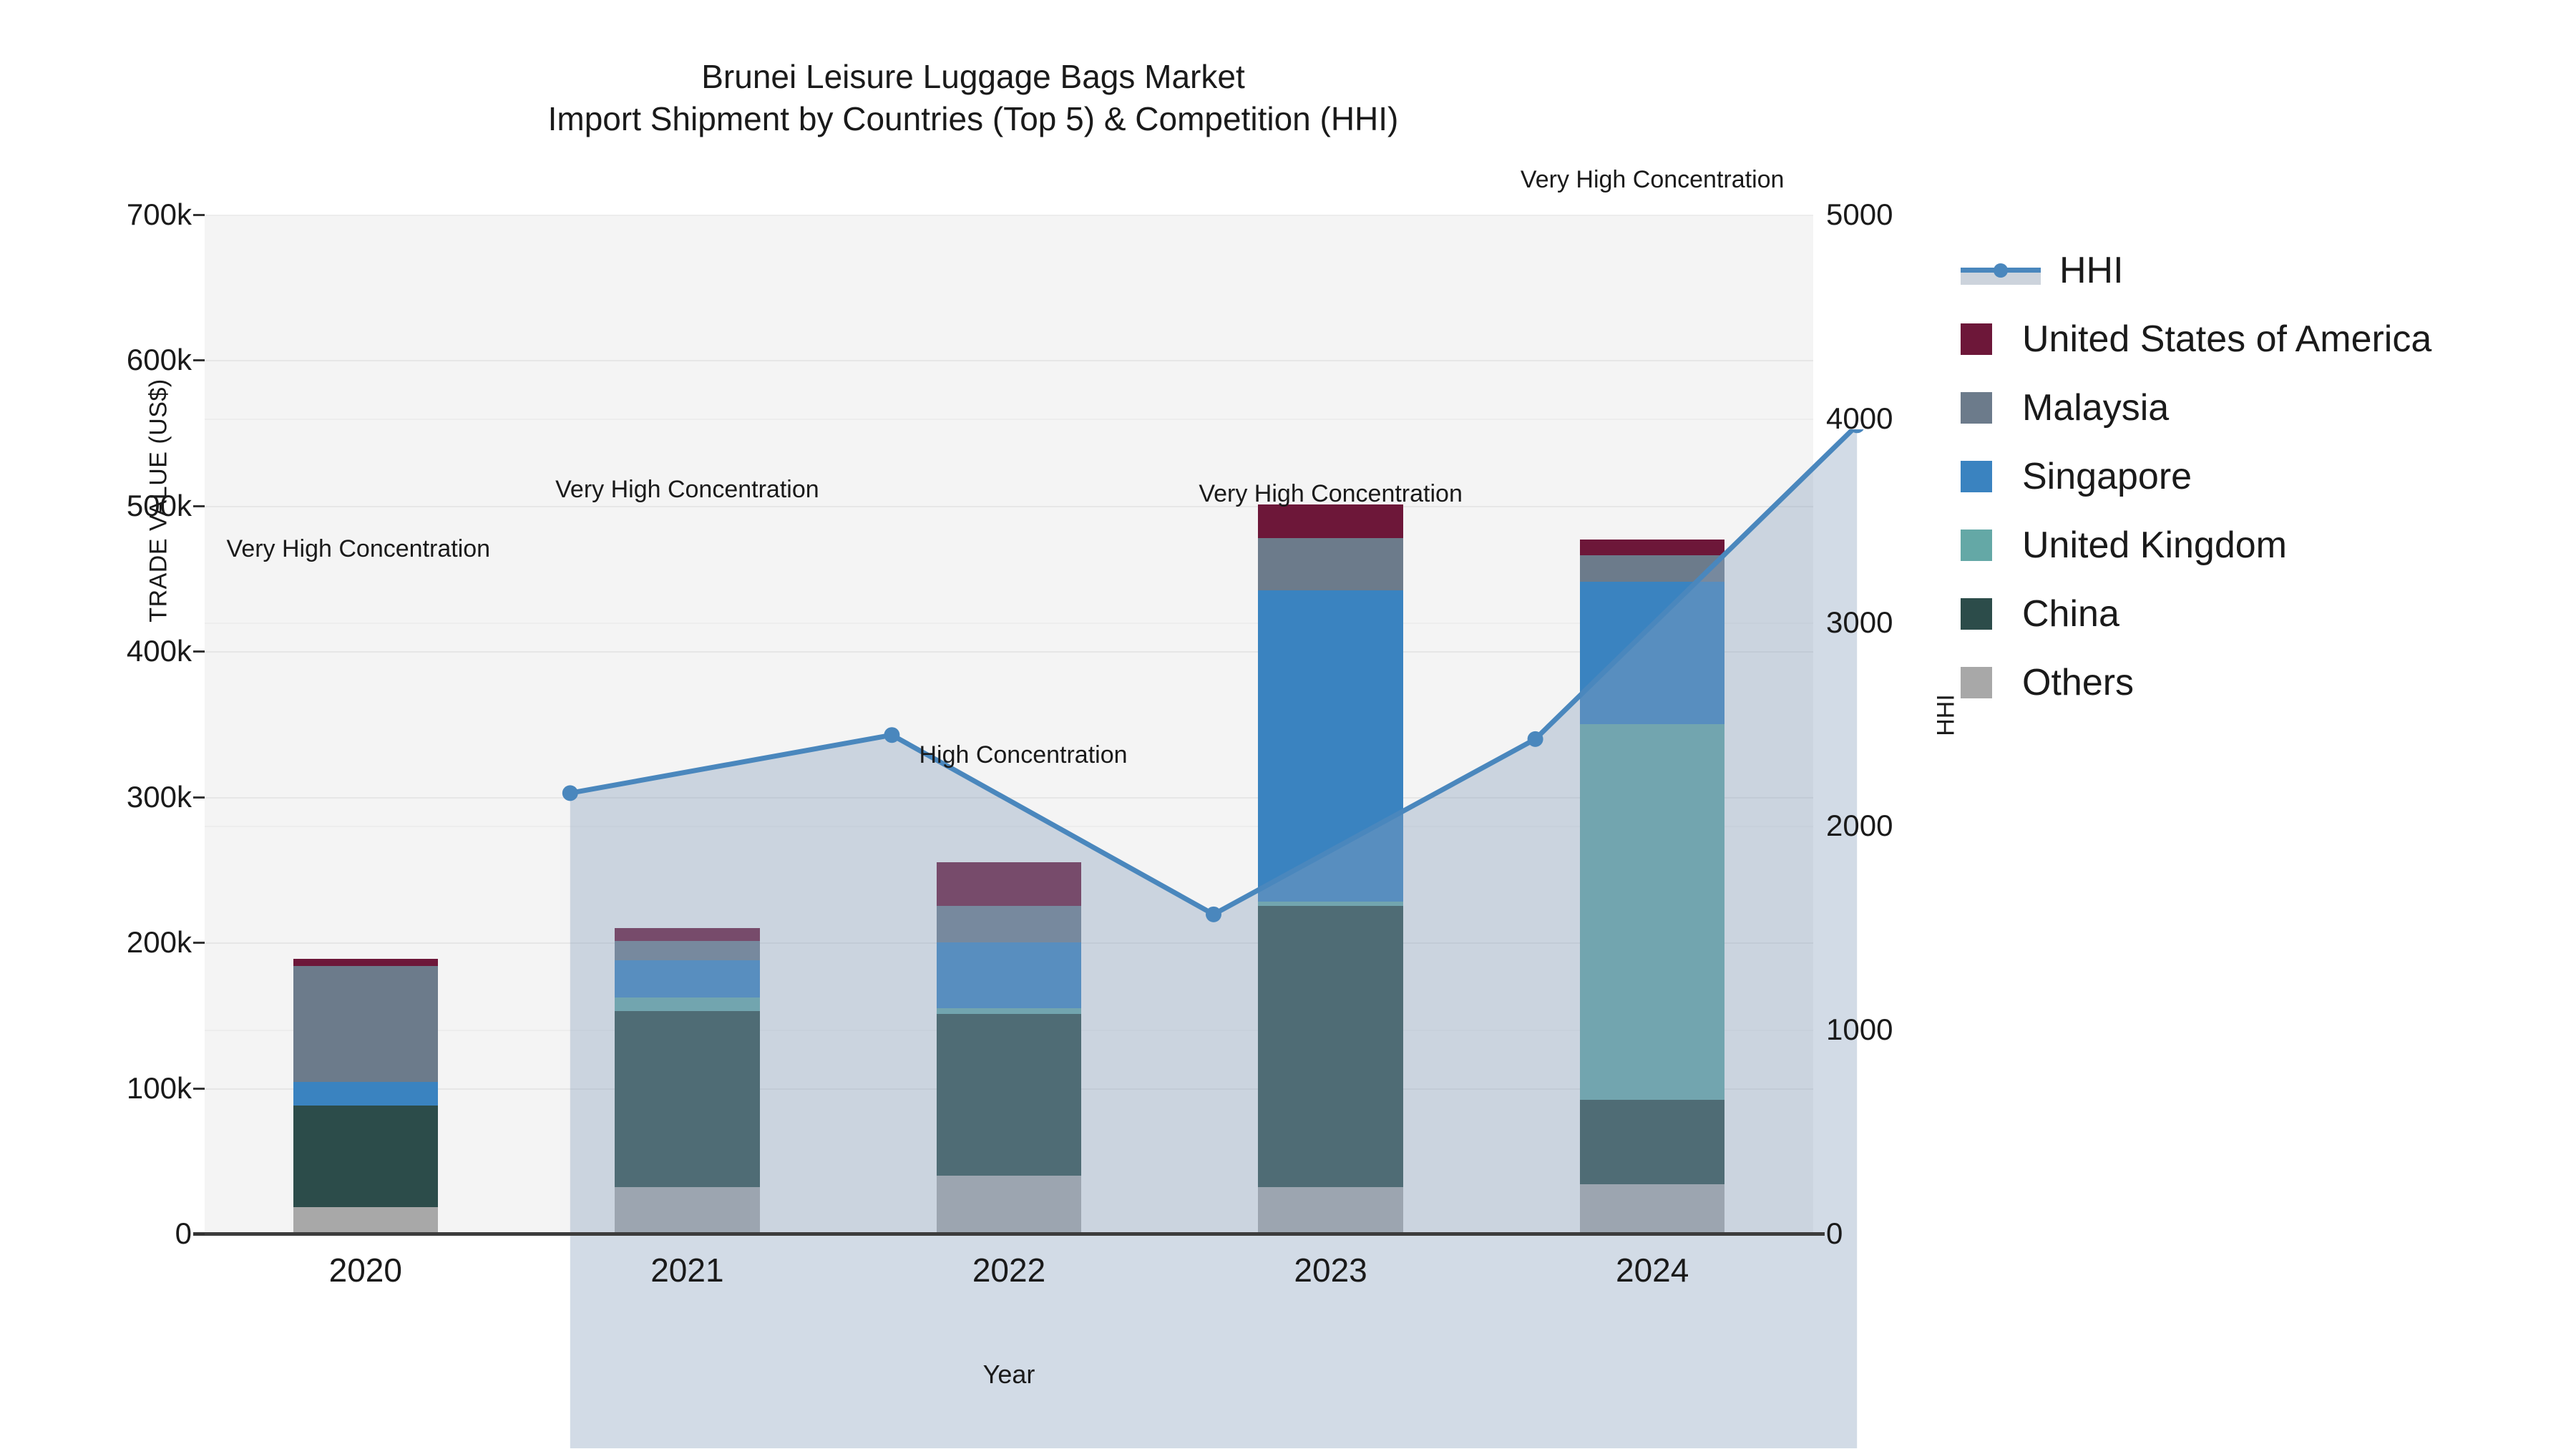 The height and width of the screenshot is (1449, 2576). Describe the element at coordinates (1009, 724) in the screenshot. I see `bar-2022` at that location.